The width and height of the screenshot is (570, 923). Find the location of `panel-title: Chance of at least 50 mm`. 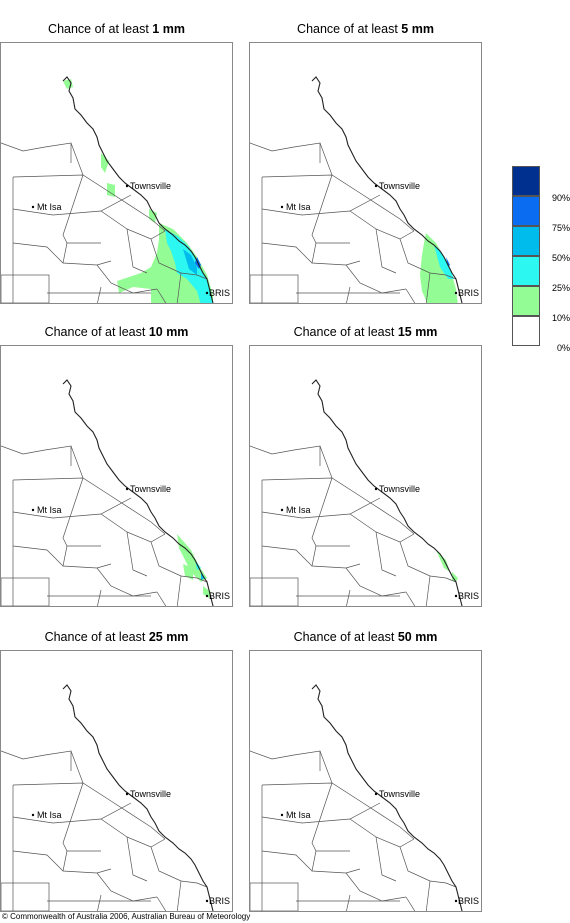

panel-title: Chance of at least 50 mm is located at coordinates (365, 637).